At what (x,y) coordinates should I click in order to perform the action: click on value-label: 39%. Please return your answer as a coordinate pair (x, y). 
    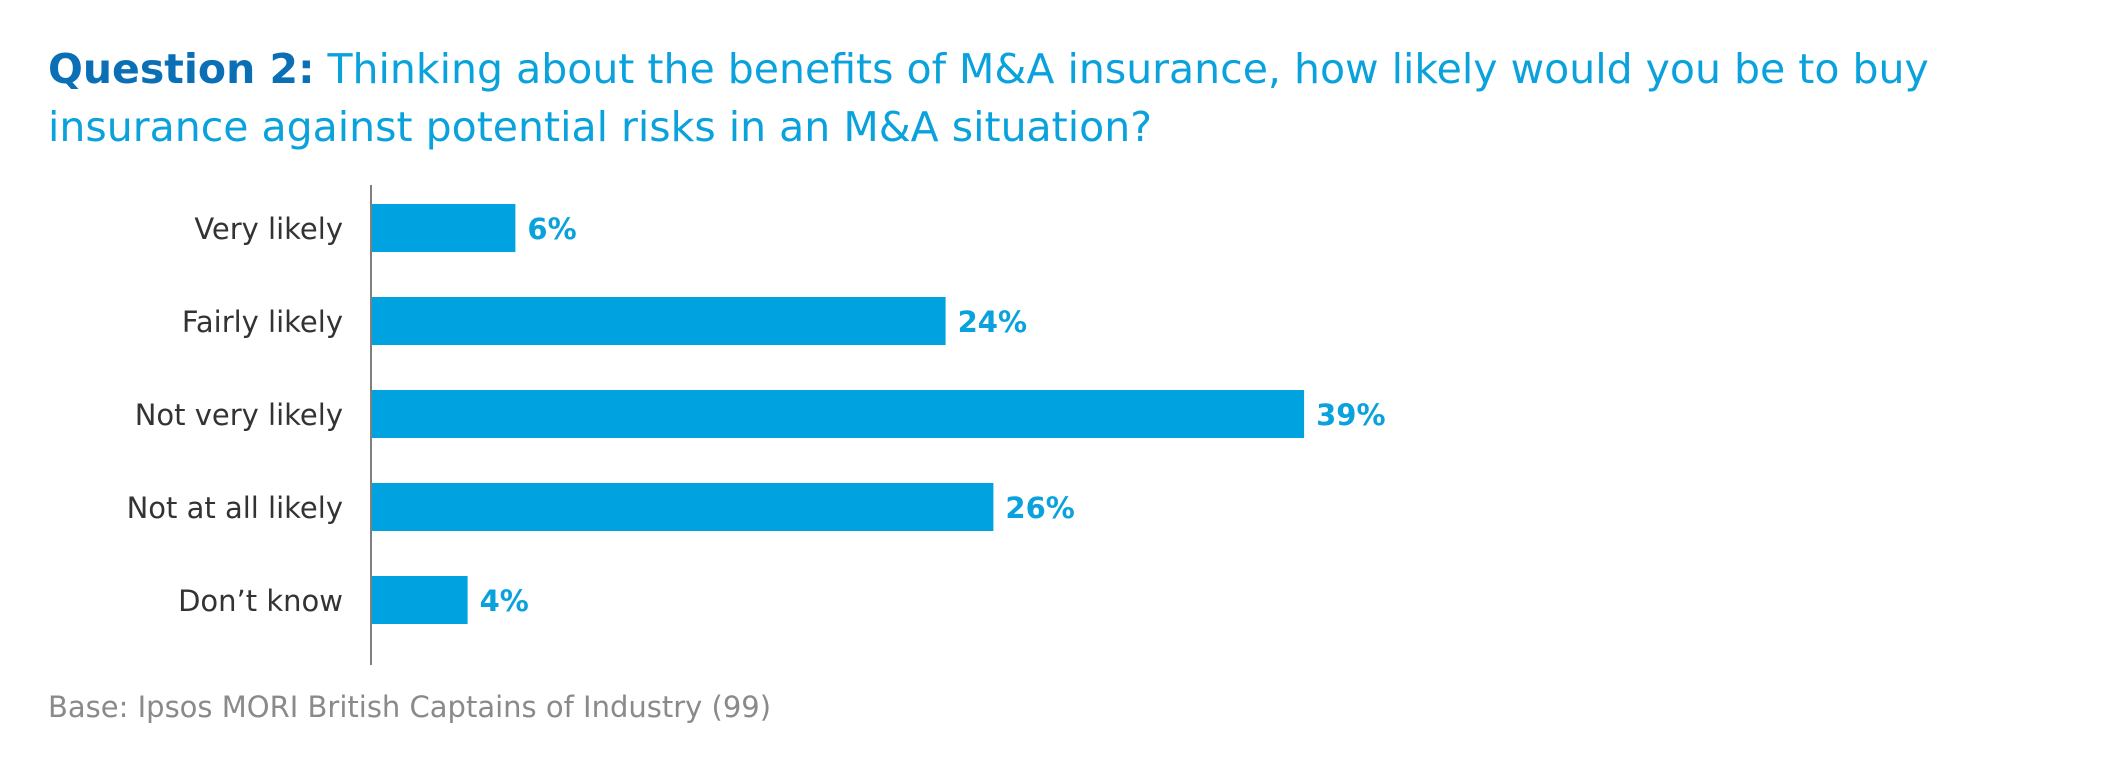
    Looking at the image, I should click on (1350, 415).